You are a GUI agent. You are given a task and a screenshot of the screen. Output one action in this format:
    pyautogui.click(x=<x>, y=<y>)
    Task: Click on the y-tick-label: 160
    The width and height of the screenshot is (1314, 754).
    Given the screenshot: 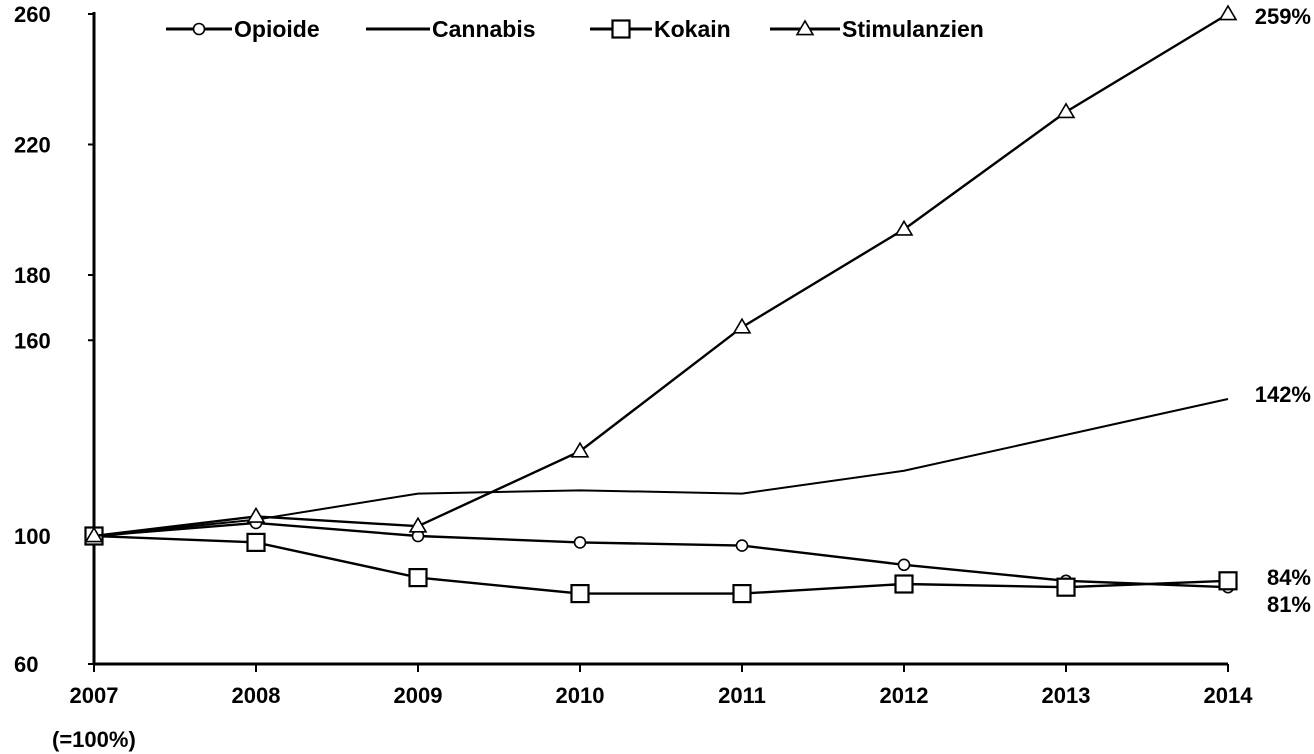 What is the action you would take?
    pyautogui.click(x=32, y=340)
    